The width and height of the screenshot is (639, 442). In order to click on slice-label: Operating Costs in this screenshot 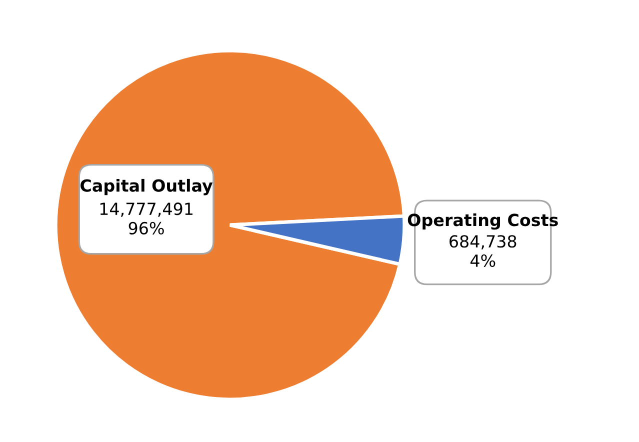, I will do `click(483, 221)`.